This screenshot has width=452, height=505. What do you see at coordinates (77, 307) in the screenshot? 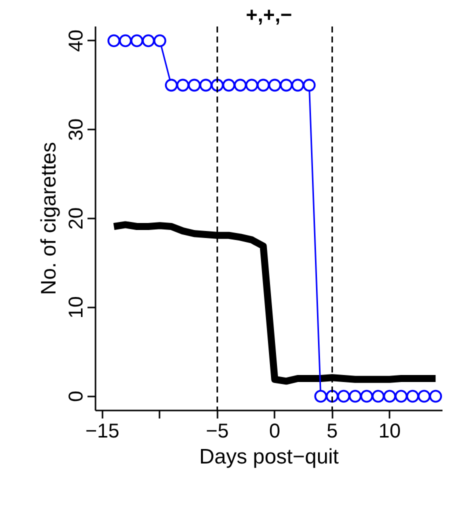
I see `y-tick-label: 10` at bounding box center [77, 307].